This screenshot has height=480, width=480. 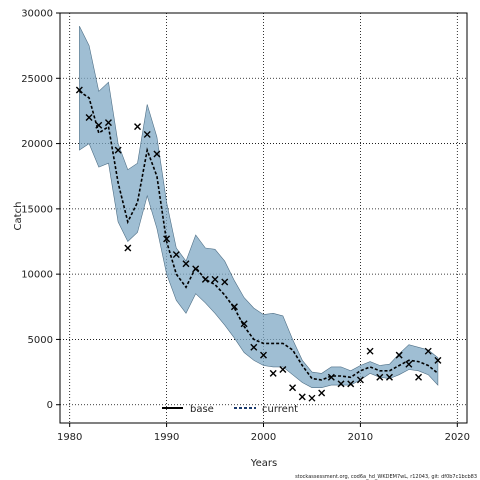 What do you see at coordinates (37, 275) in the screenshot?
I see `y-tick-label: 10000` at bounding box center [37, 275].